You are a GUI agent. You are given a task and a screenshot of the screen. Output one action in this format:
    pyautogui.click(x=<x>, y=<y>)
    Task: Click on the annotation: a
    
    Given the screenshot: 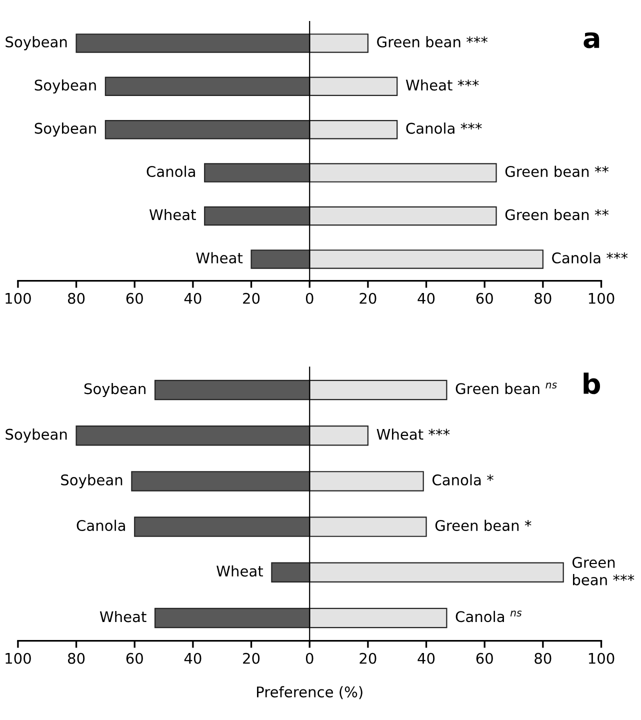 What is the action you would take?
    pyautogui.click(x=592, y=40)
    